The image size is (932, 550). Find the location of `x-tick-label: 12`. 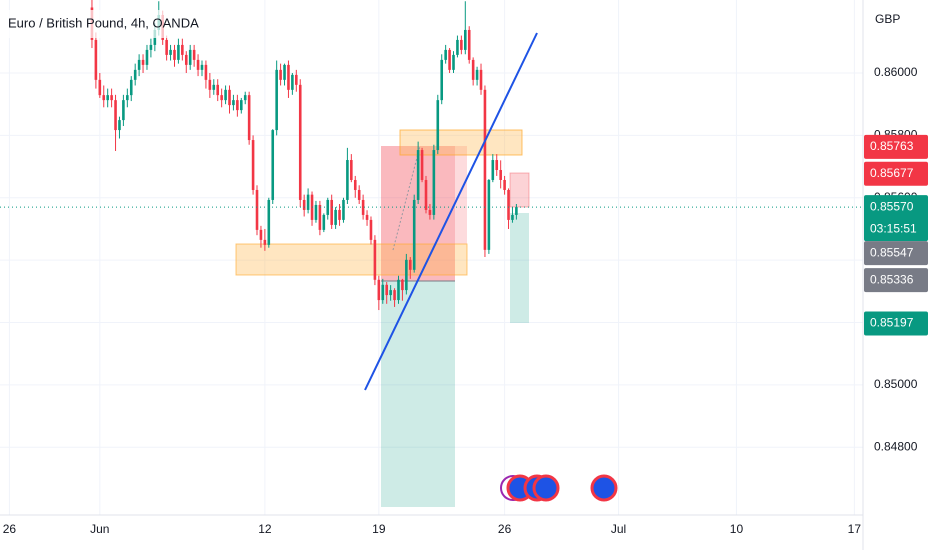

x-tick-label: 12 is located at coordinates (265, 529).